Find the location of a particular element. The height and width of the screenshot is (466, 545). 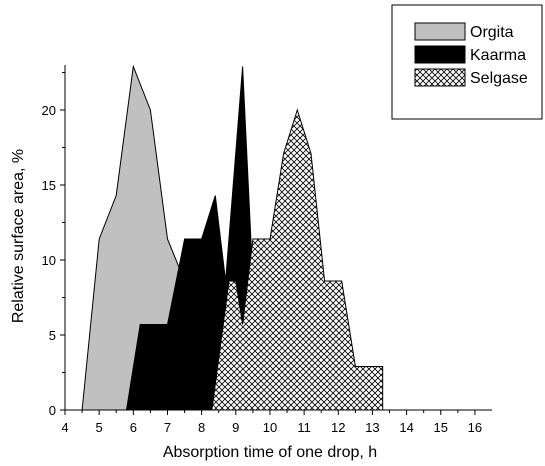

x-tick-label: 11 is located at coordinates (304, 427).